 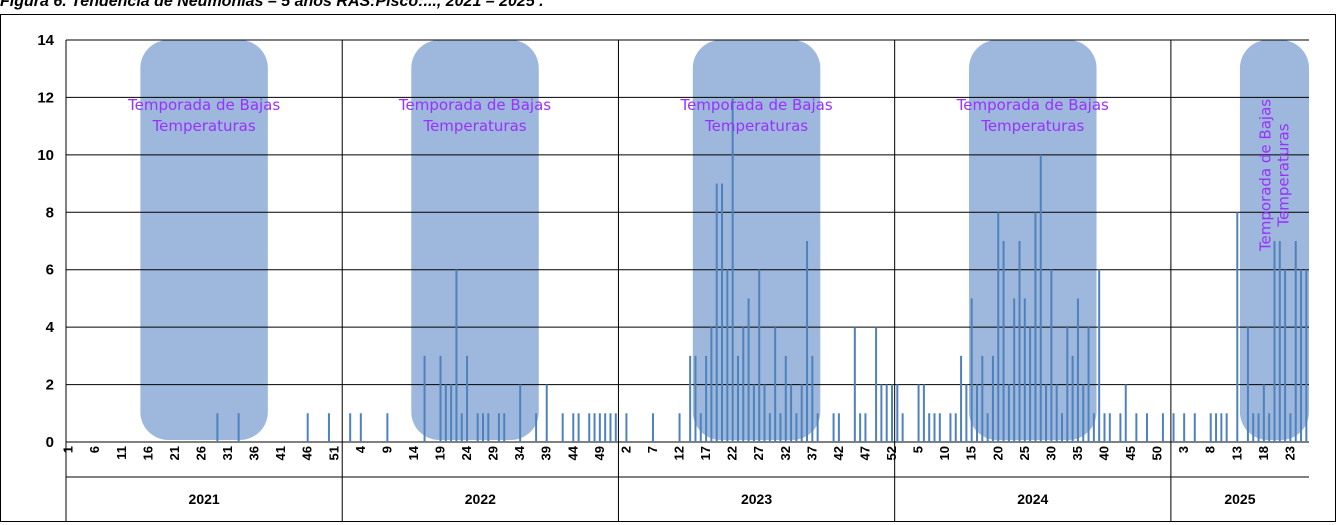 What do you see at coordinates (1103, 453) in the screenshot?
I see `x-tick-label: 40` at bounding box center [1103, 453].